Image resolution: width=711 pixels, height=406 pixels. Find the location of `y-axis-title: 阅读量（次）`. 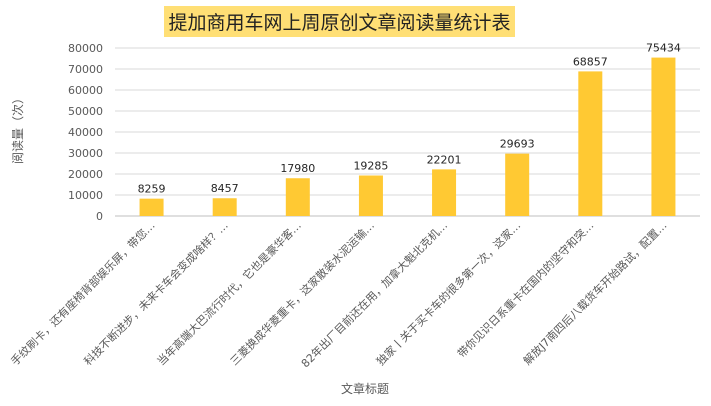

y-axis-title: 阅读量（次） is located at coordinates (18, 128).